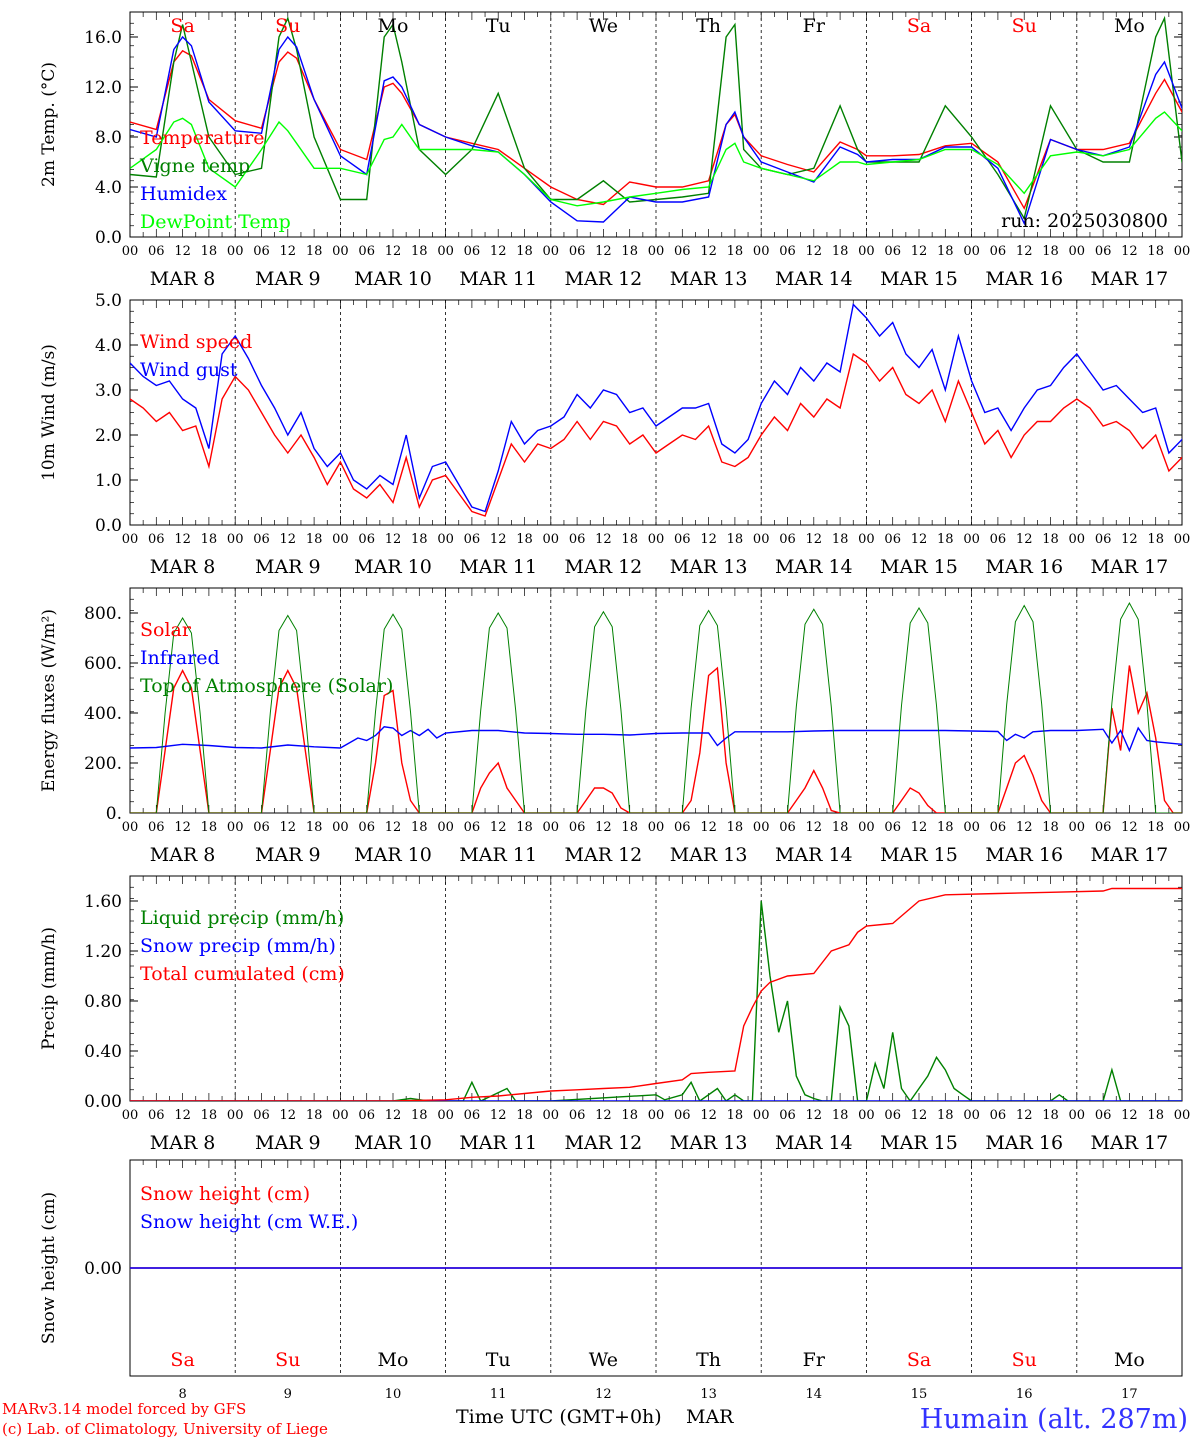 The width and height of the screenshot is (1194, 1440). What do you see at coordinates (559, 1417) in the screenshot?
I see `x-axis-label: Time UTC (GMT+0h)` at bounding box center [559, 1417].